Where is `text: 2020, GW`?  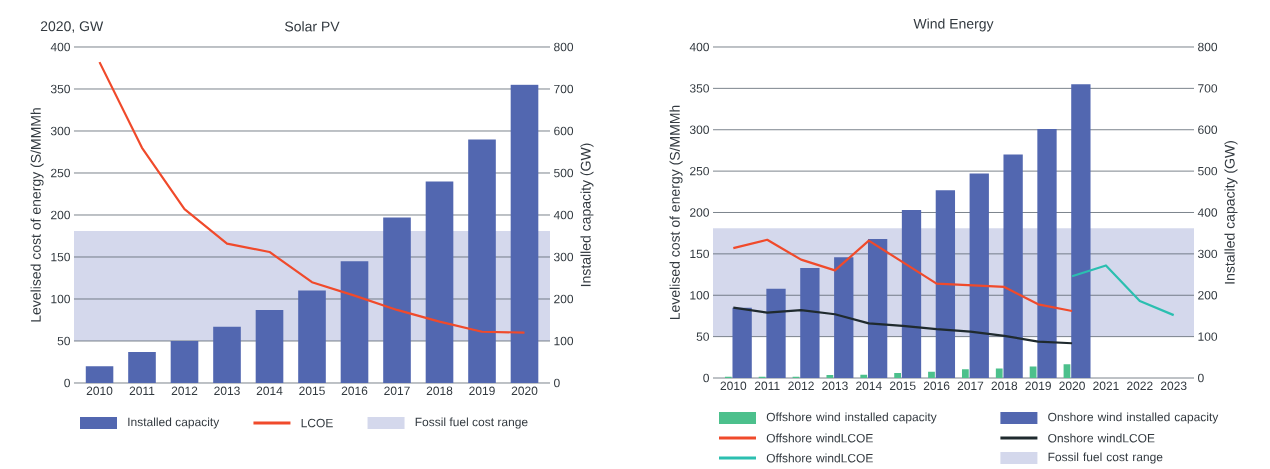 text: 2020, GW is located at coordinates (72, 27).